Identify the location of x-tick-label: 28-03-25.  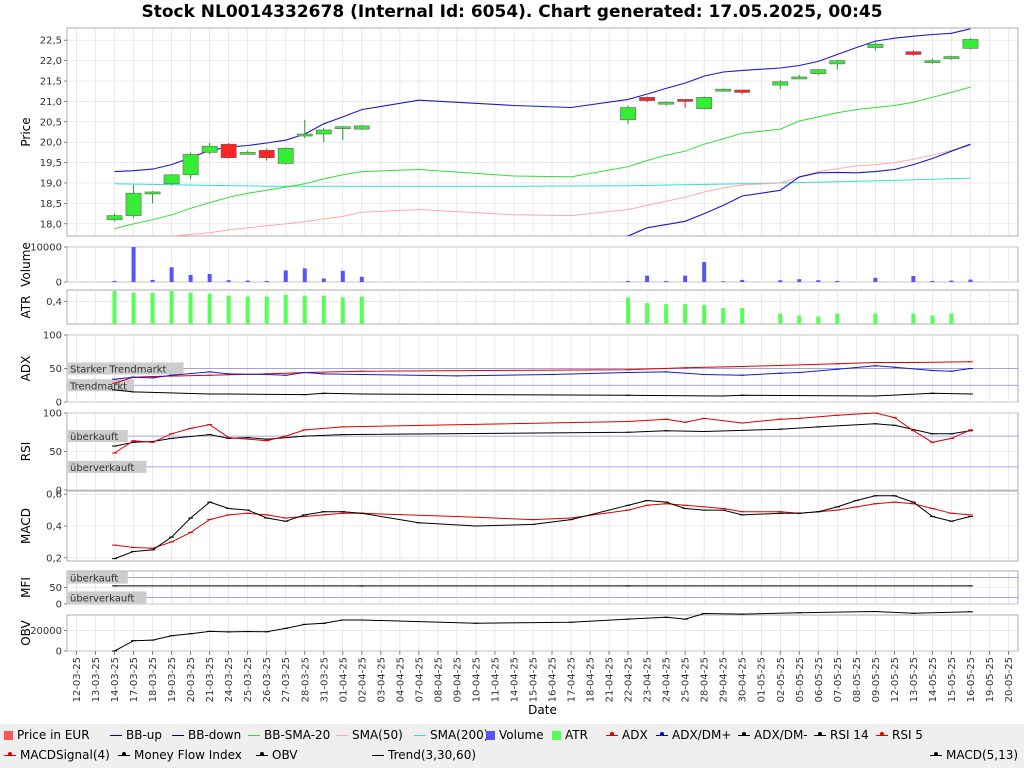
(305, 679).